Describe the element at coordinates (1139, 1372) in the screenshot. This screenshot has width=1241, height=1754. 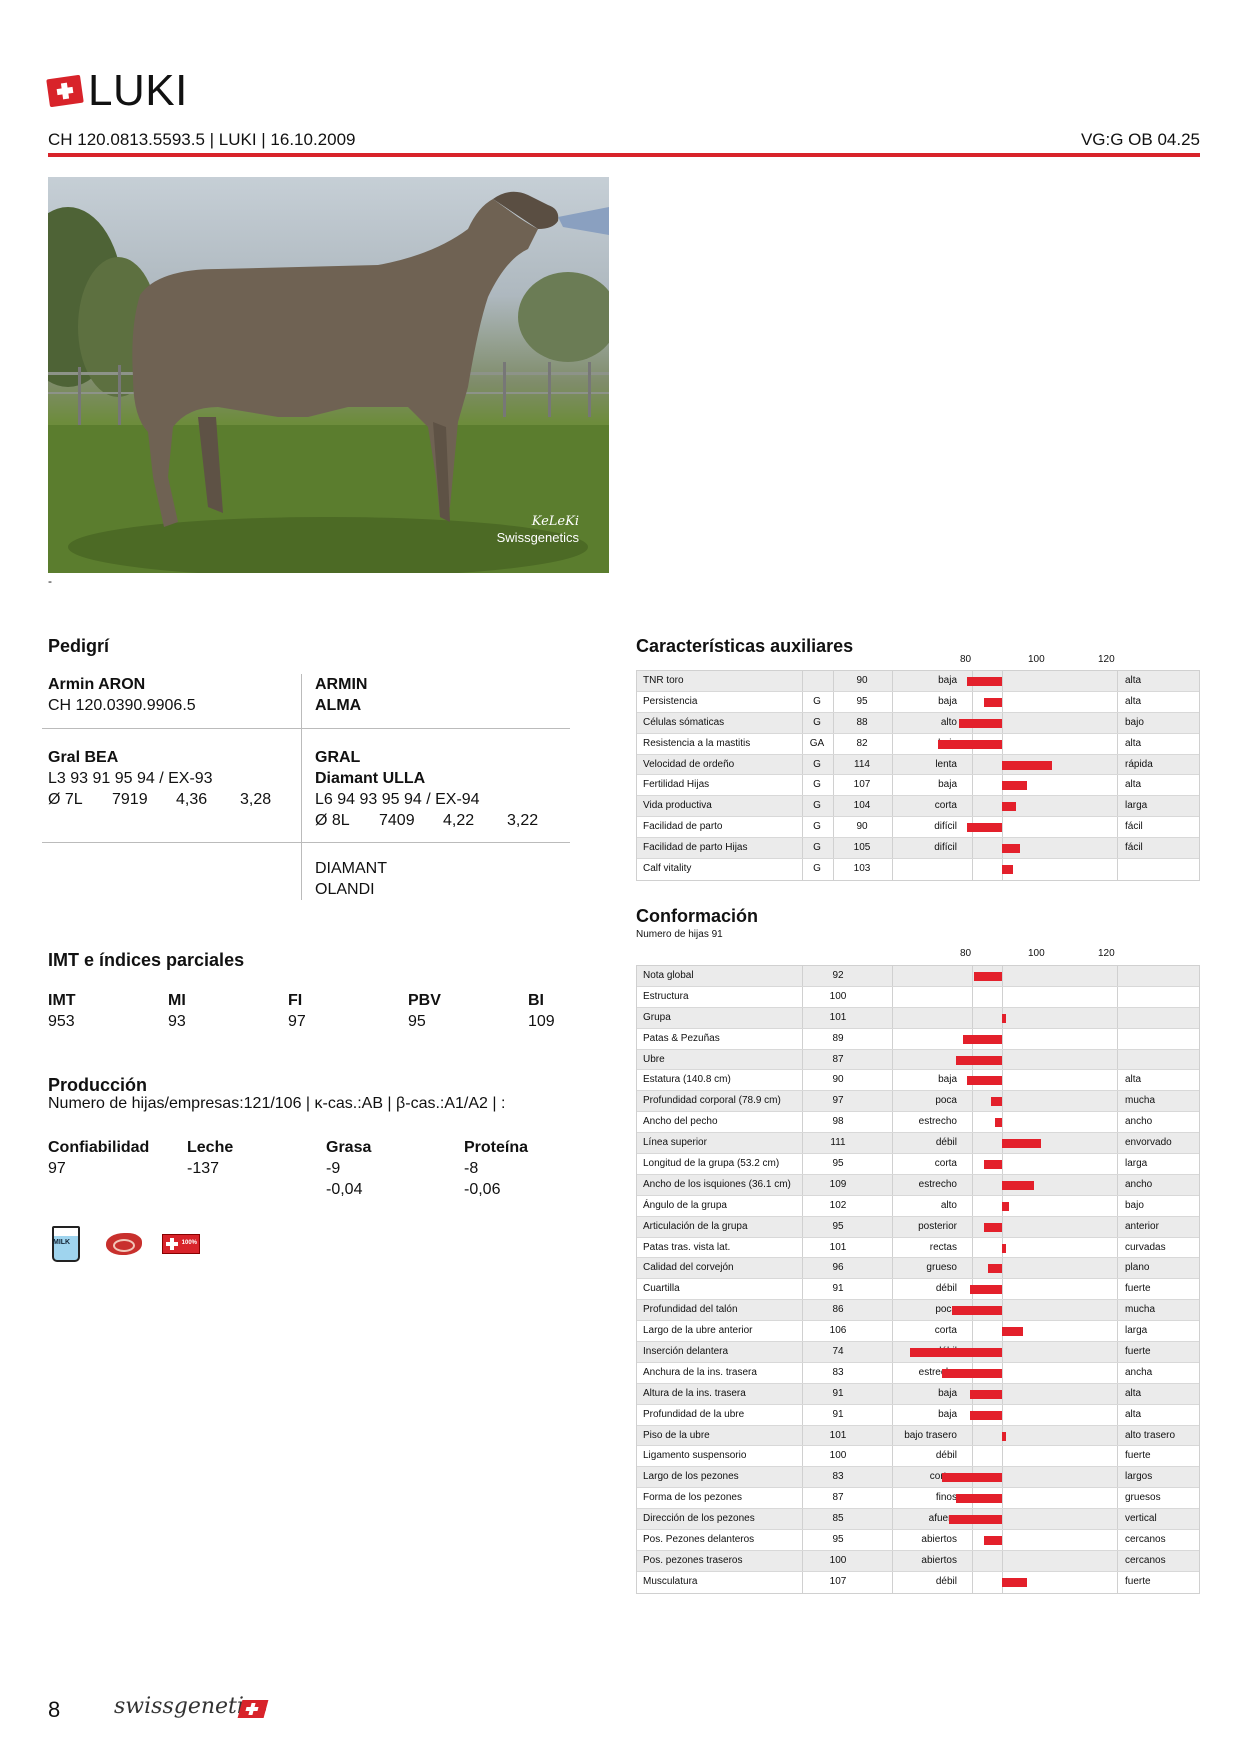
I see `trait-high-label: ancha` at that location.